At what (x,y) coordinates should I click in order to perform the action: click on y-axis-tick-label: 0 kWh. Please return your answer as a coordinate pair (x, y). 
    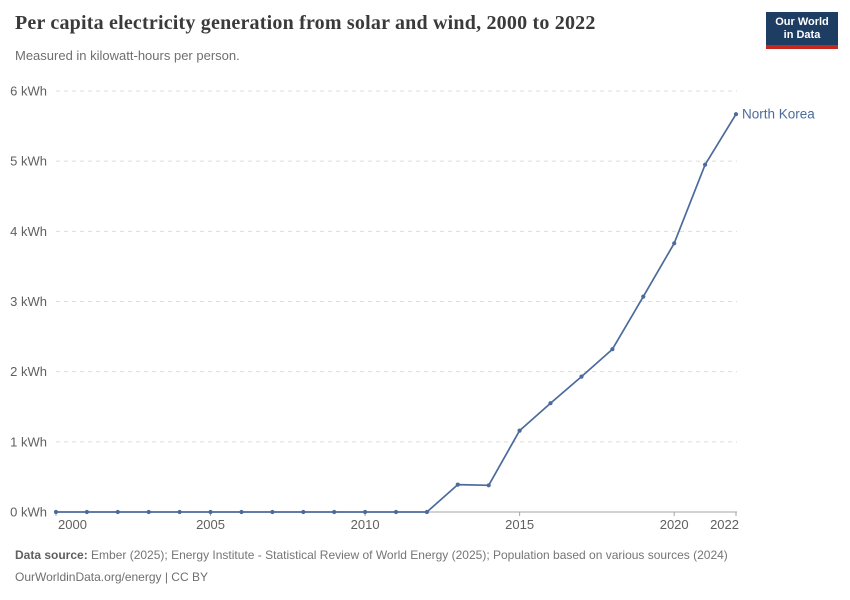
    Looking at the image, I should click on (28, 512).